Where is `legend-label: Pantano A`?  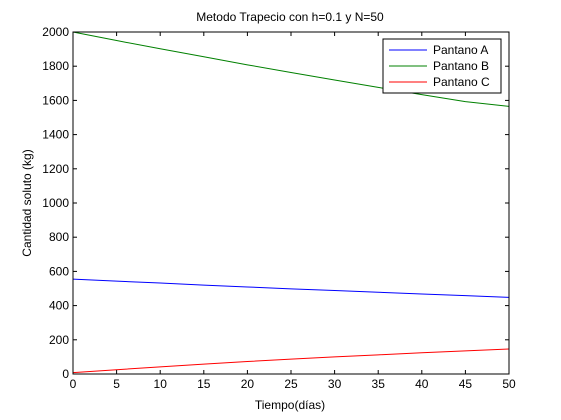
legend-label: Pantano A is located at coordinates (460, 50).